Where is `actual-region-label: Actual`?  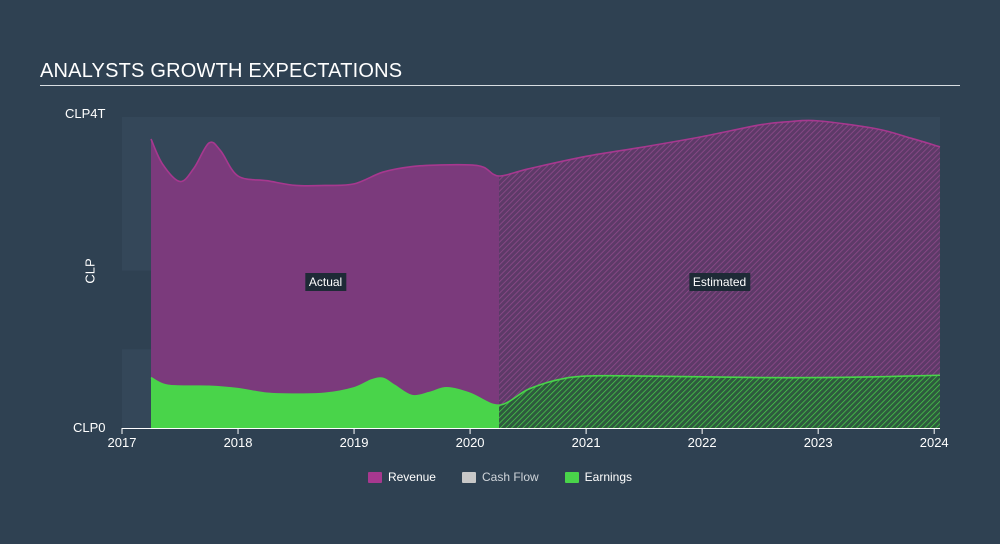
actual-region-label: Actual is located at coordinates (325, 282).